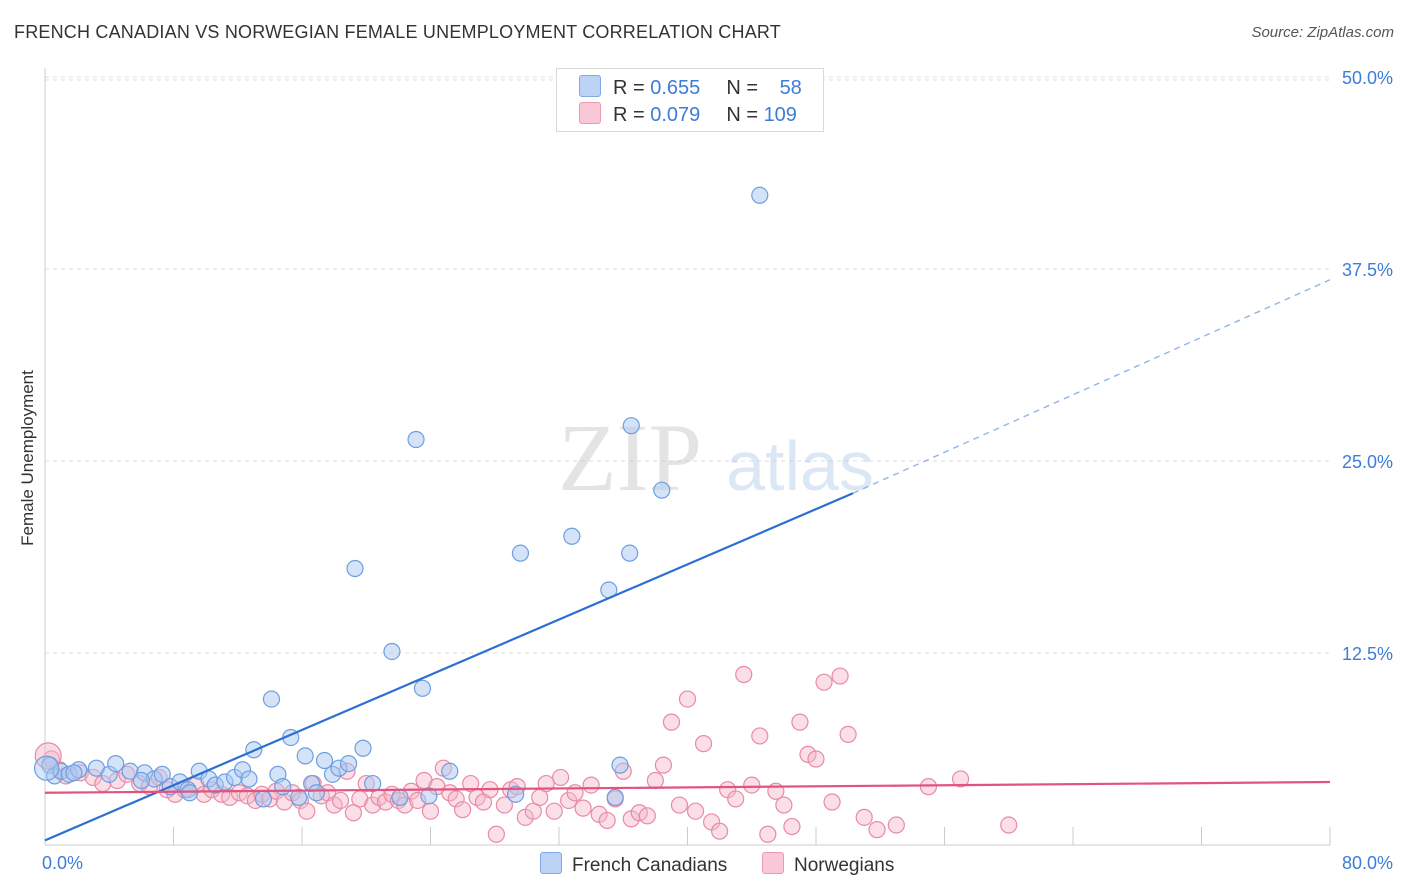  I want to click on x-tick-label-min: 0.0%, so click(62, 863).